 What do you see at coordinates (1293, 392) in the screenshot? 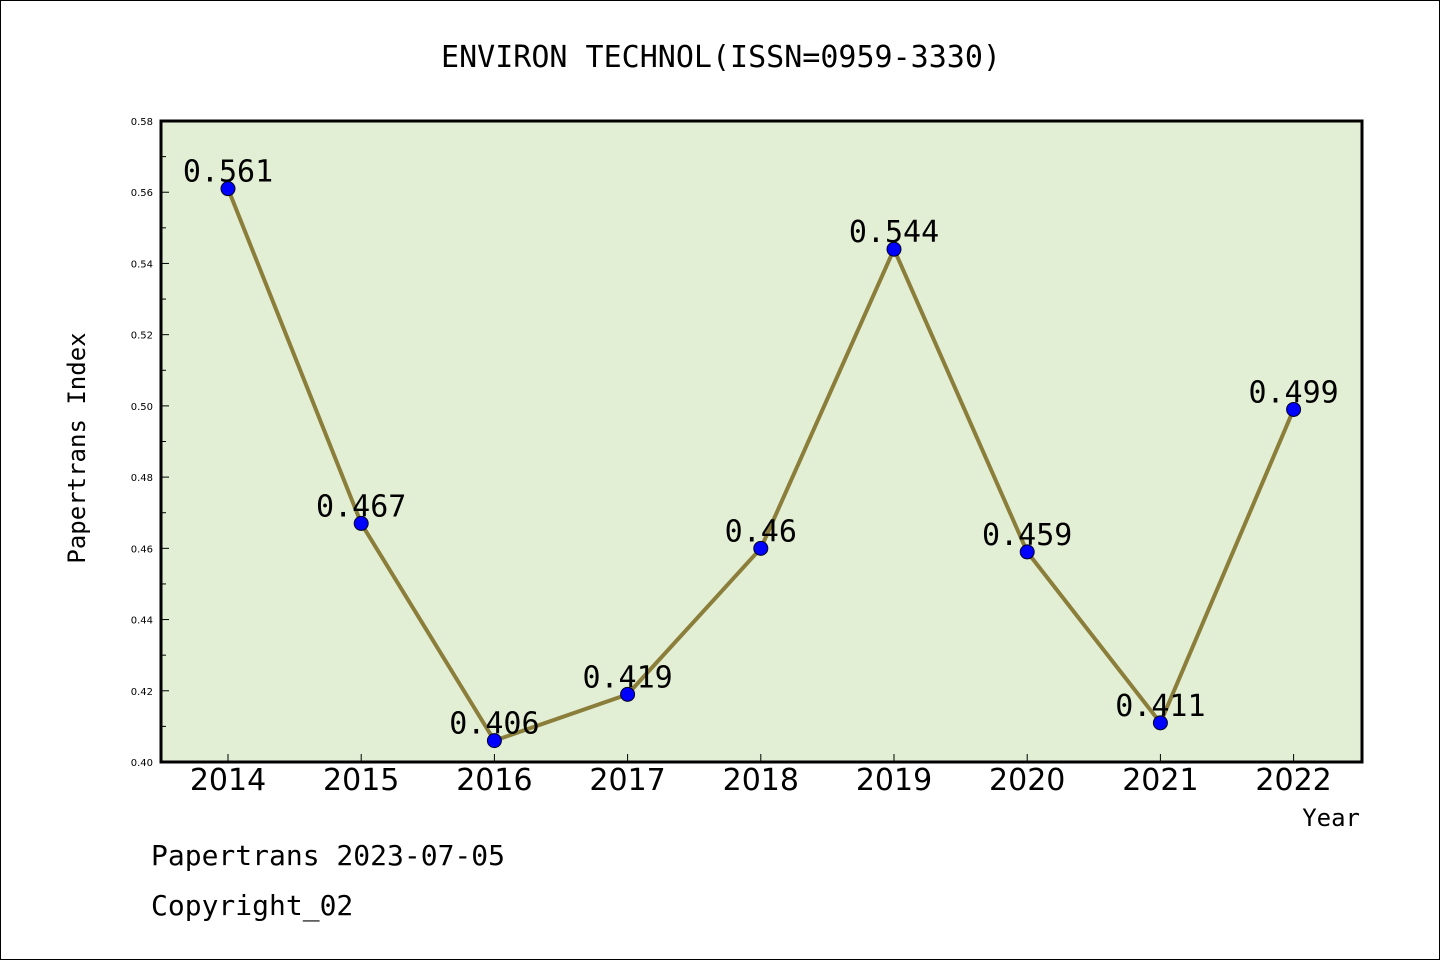
I see `data-label: 0.499` at bounding box center [1293, 392].